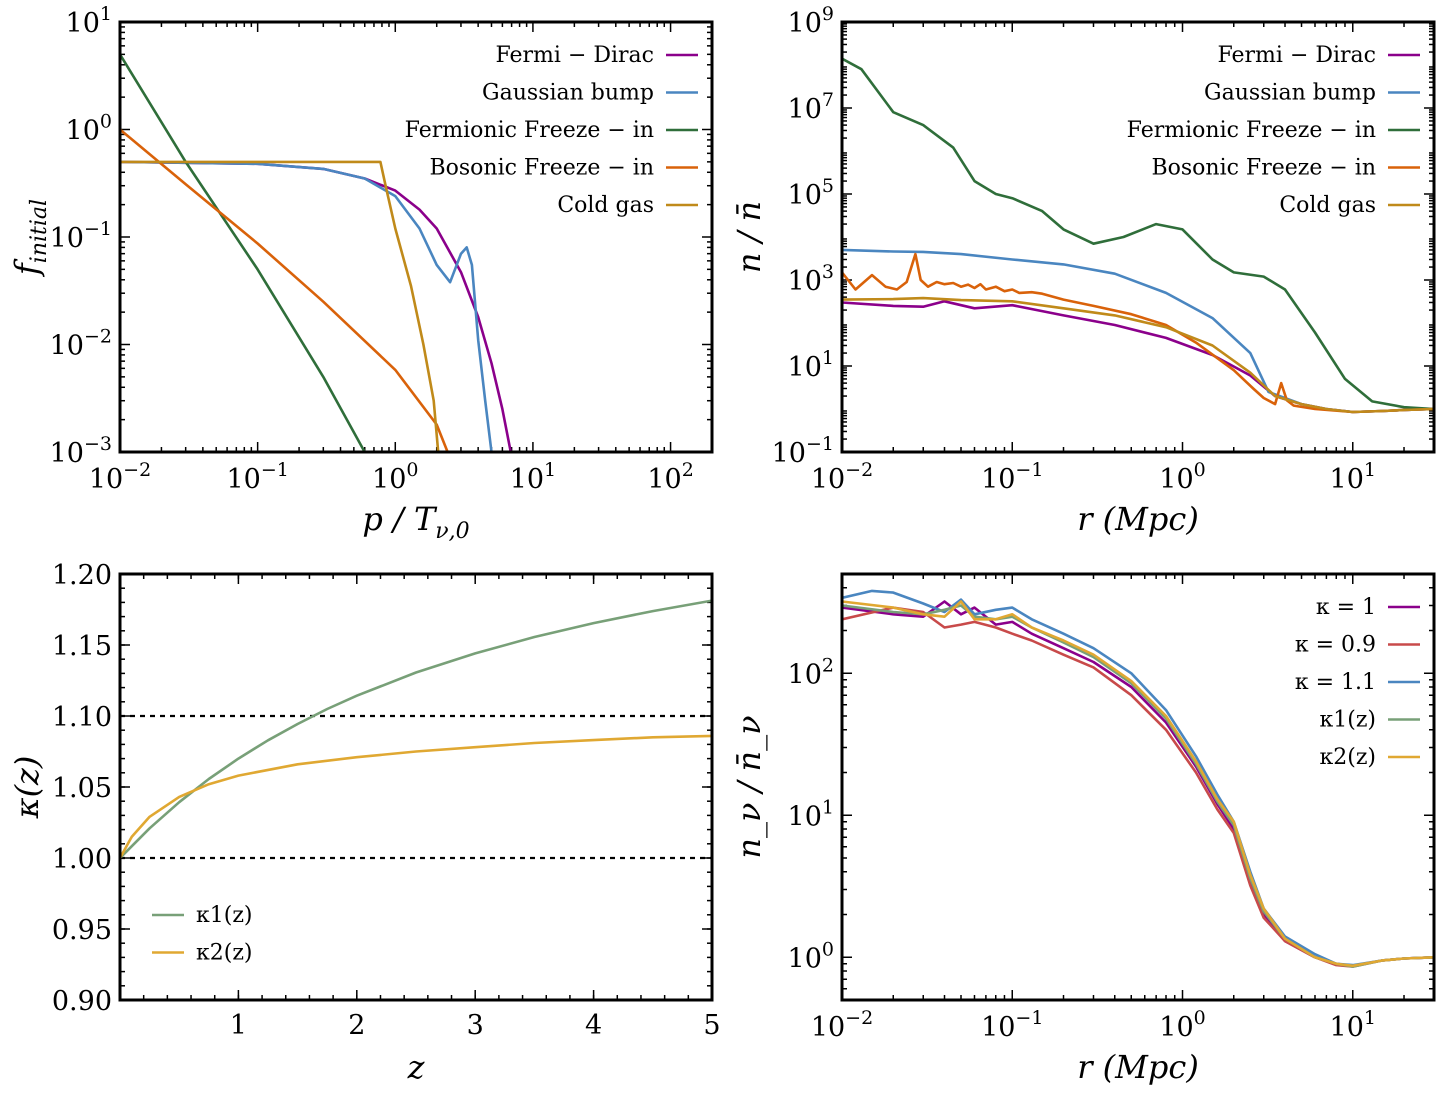 The height and width of the screenshot is (1095, 1445). I want to click on legend: κ1(z) κ2(z), so click(202, 934).